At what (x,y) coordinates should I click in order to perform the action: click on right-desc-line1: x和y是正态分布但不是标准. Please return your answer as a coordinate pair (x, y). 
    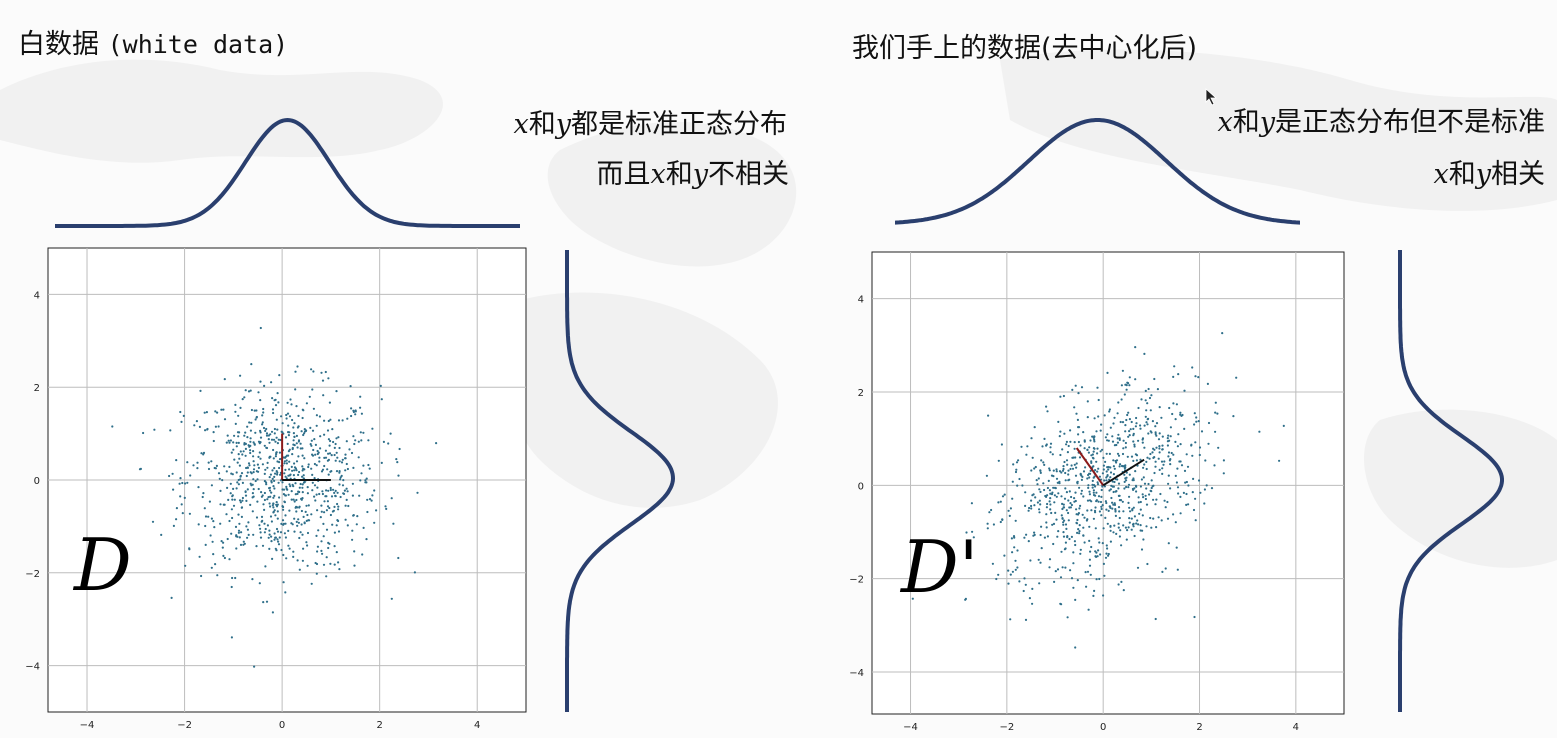
    Looking at the image, I should click on (1382, 119).